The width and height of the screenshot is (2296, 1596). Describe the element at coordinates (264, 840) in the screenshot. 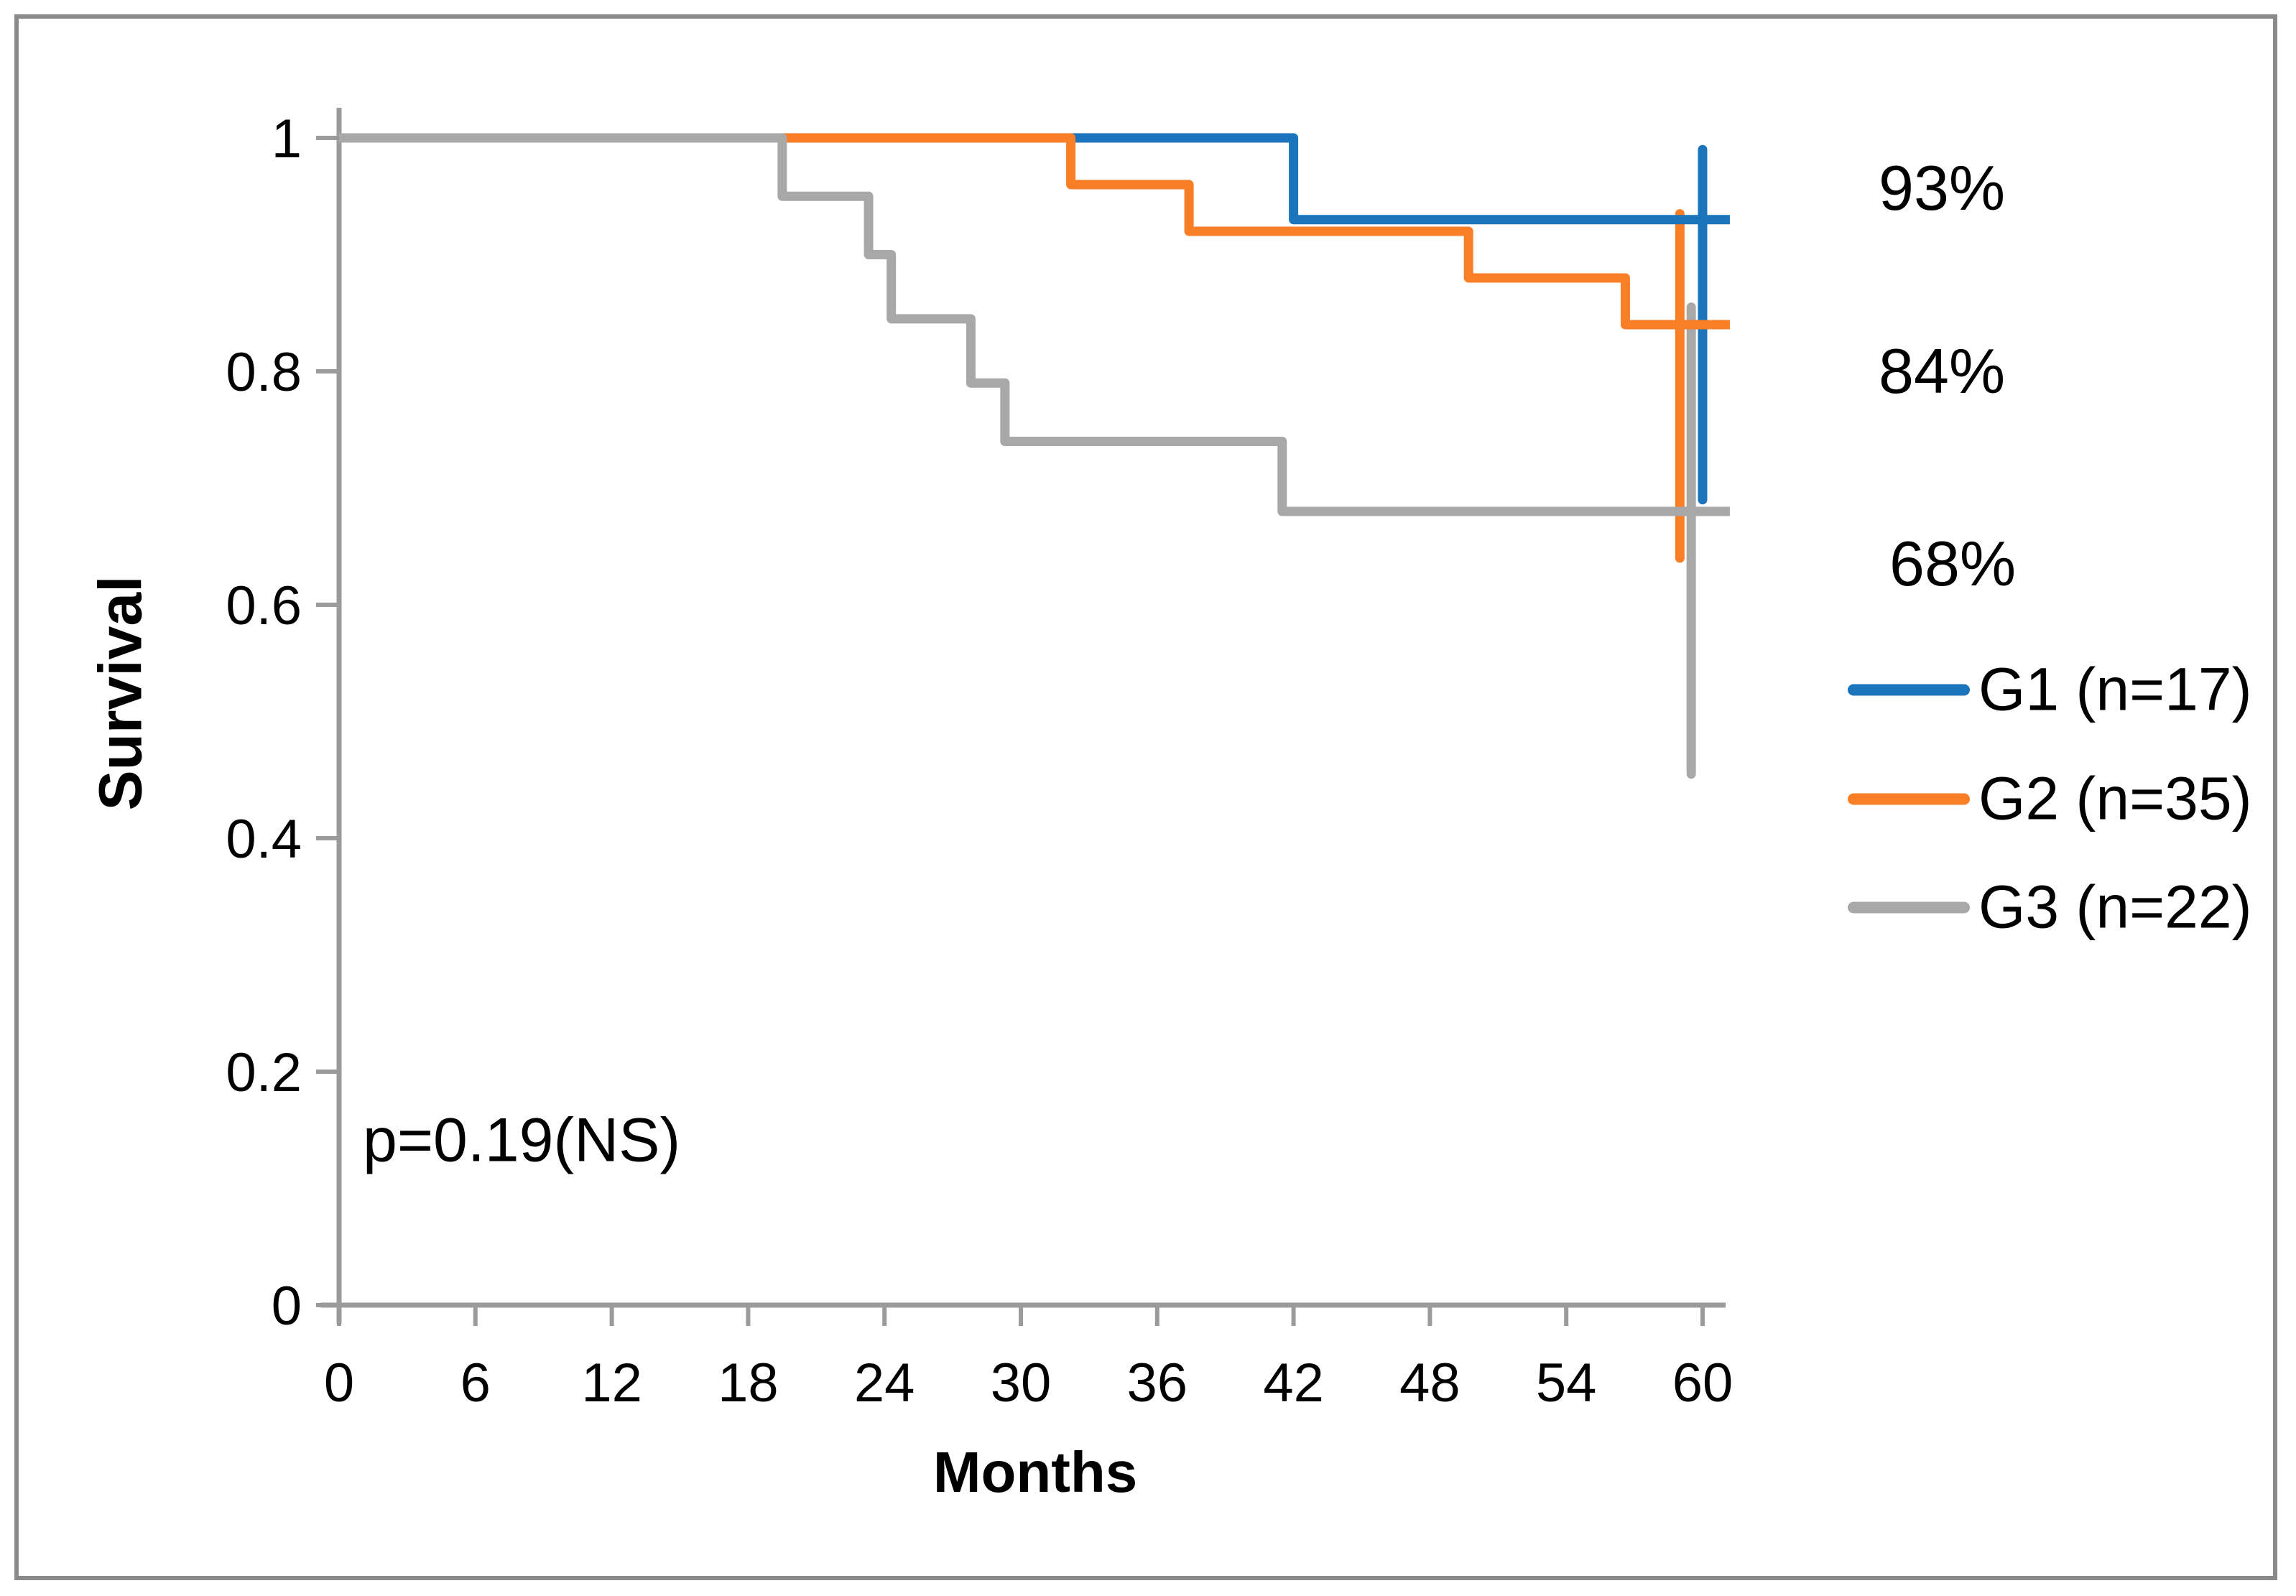

I see `y-tick-label: 0.4` at that location.